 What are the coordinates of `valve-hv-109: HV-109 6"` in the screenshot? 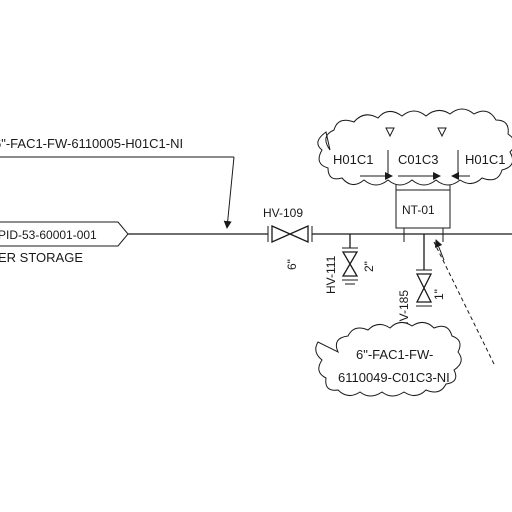 It's located at (288, 238).